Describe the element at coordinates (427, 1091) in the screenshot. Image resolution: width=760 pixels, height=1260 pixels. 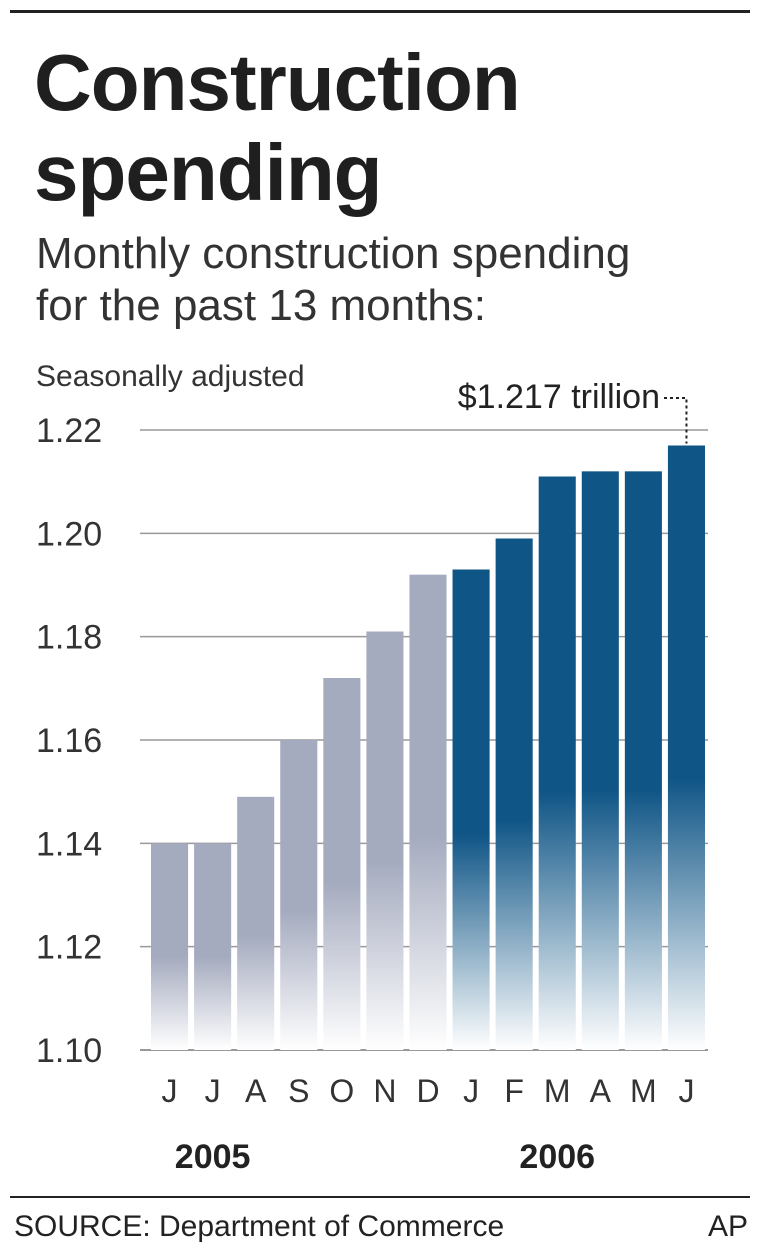
I see `x-tick-label: D` at that location.